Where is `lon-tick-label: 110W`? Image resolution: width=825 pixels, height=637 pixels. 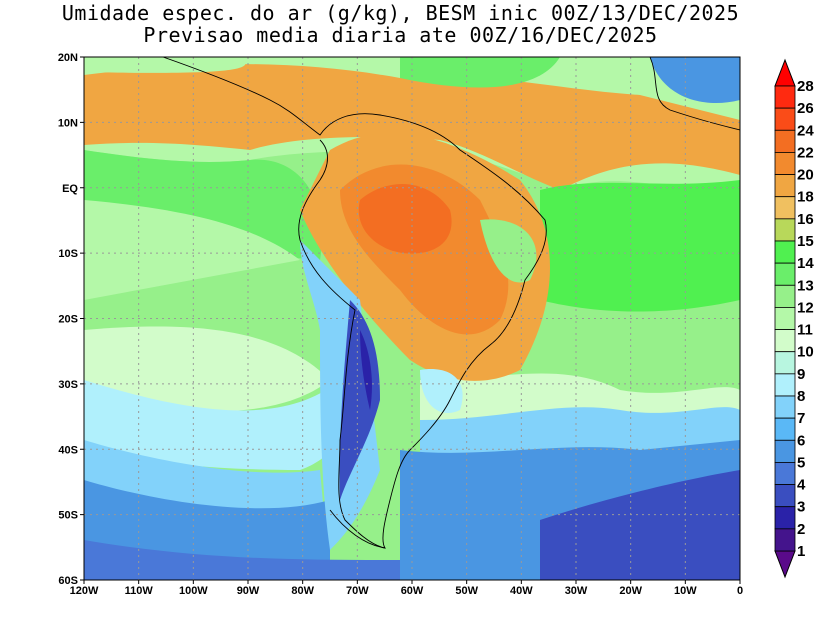 lon-tick-label: 110W is located at coordinates (139, 591).